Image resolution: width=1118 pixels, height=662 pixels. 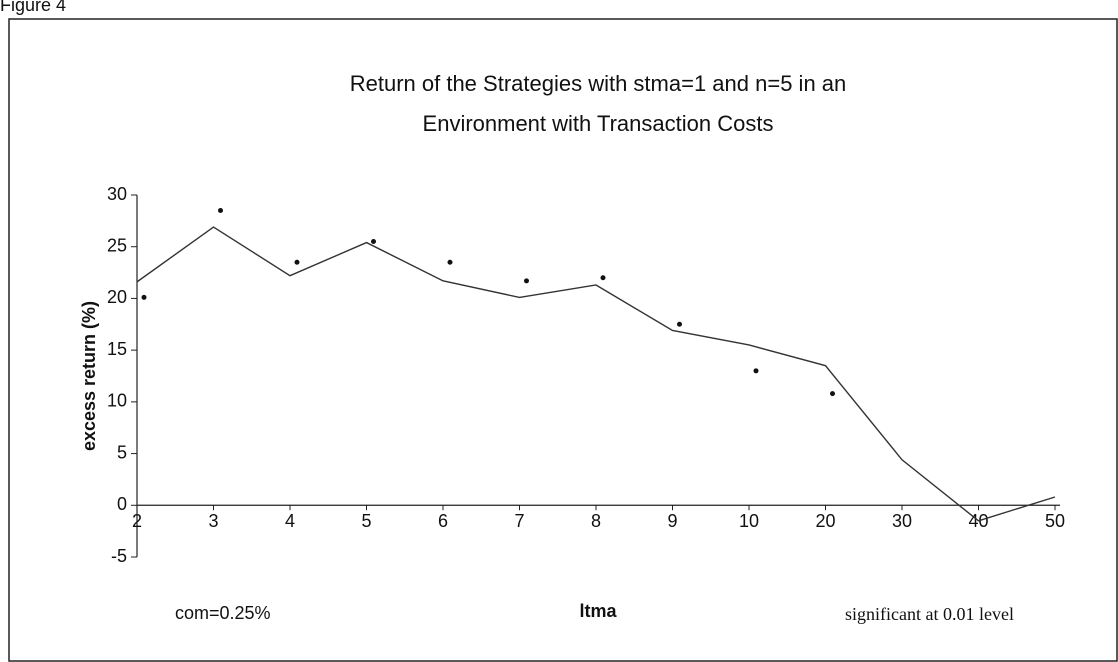 What do you see at coordinates (89, 376) in the screenshot?
I see `y-axis-label: excess return (%)` at bounding box center [89, 376].